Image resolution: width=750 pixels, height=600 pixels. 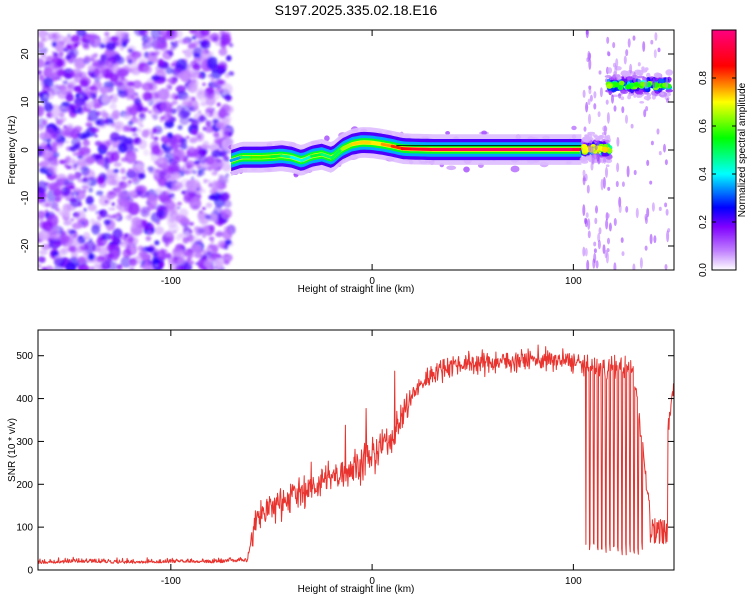 I want to click on ridge-halo, so click(x=327, y=138).